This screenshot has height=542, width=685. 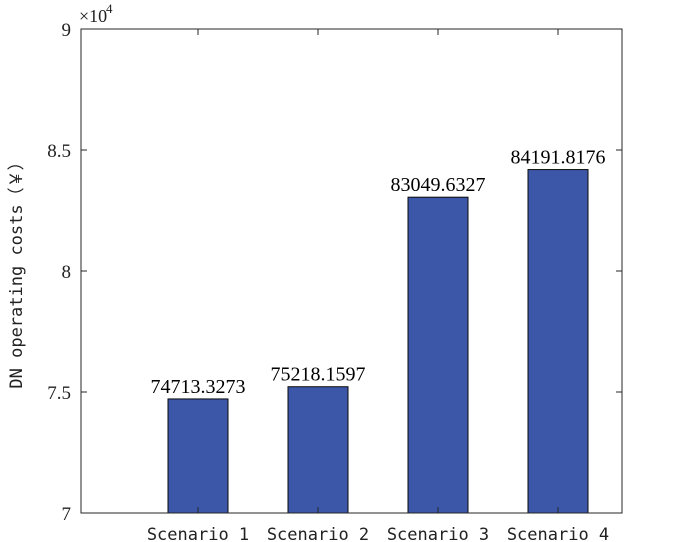 What do you see at coordinates (67, 514) in the screenshot?
I see `y-tick-label-1: 7` at bounding box center [67, 514].